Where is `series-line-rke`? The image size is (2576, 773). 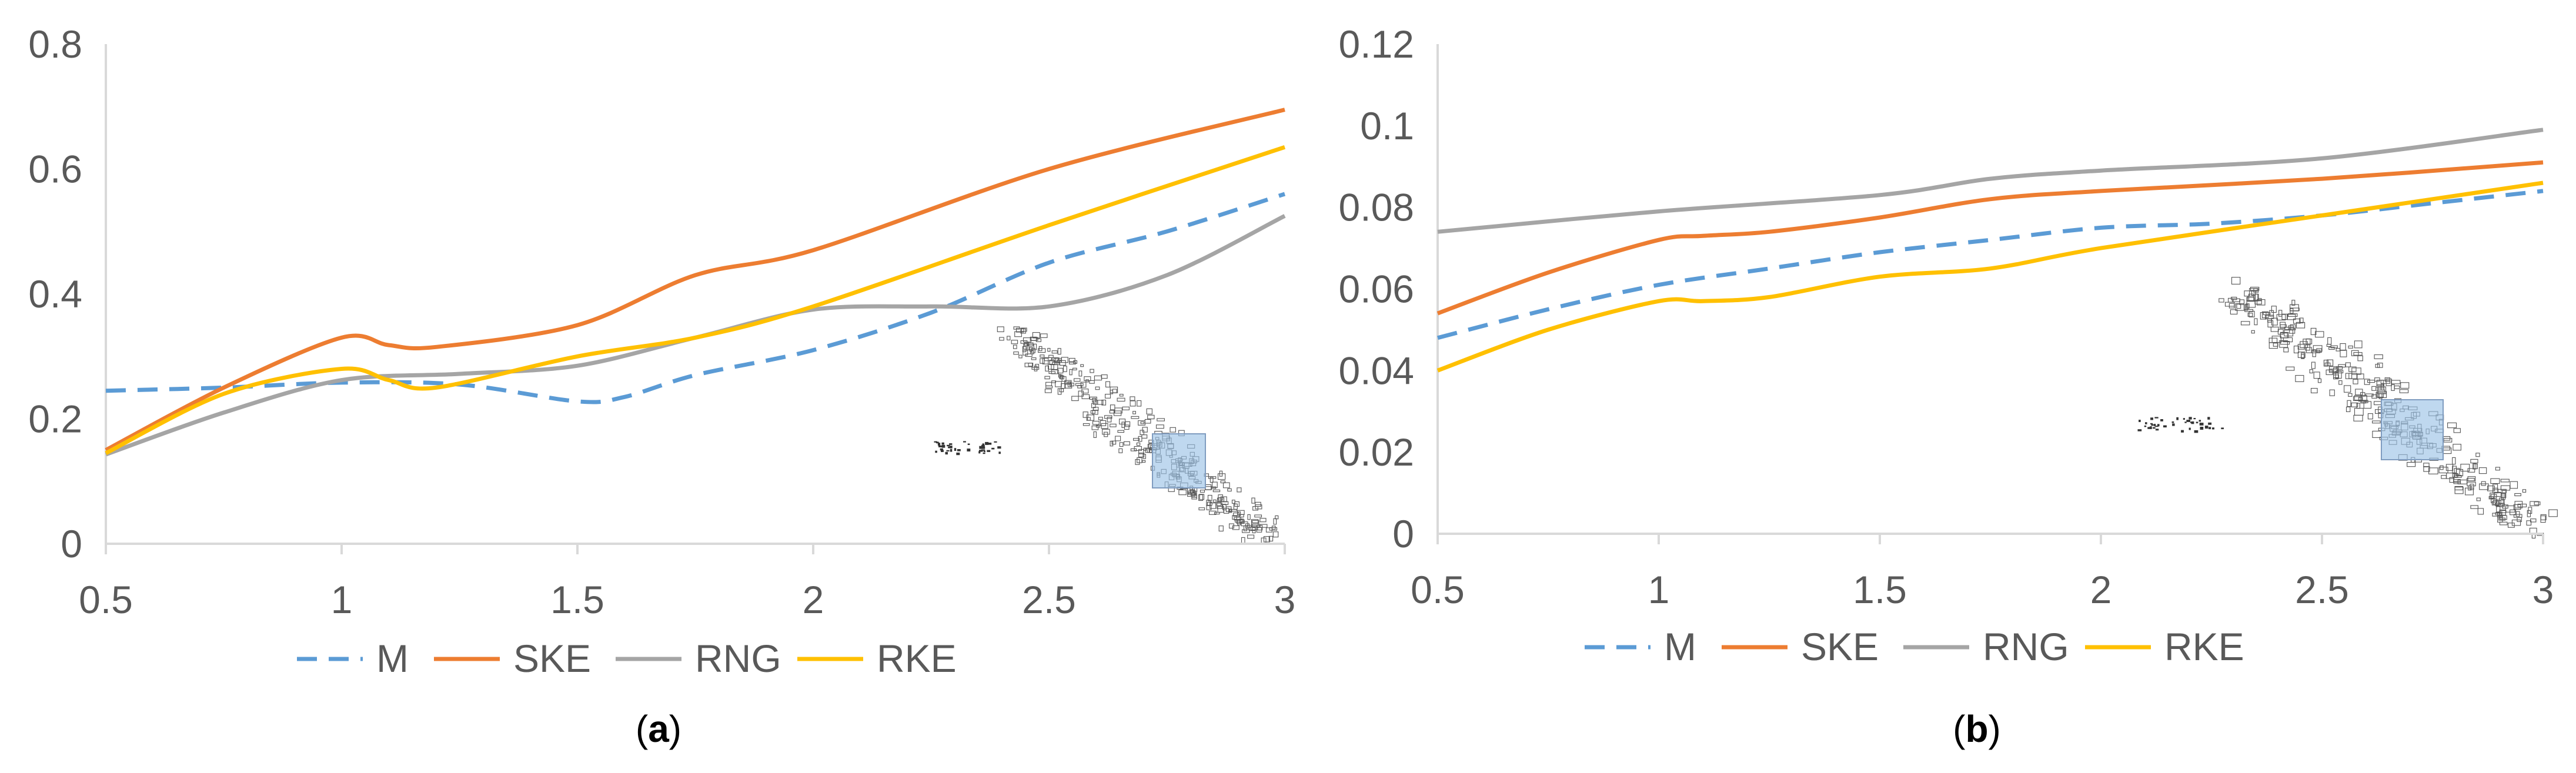 series-line-rke is located at coordinates (1990, 276).